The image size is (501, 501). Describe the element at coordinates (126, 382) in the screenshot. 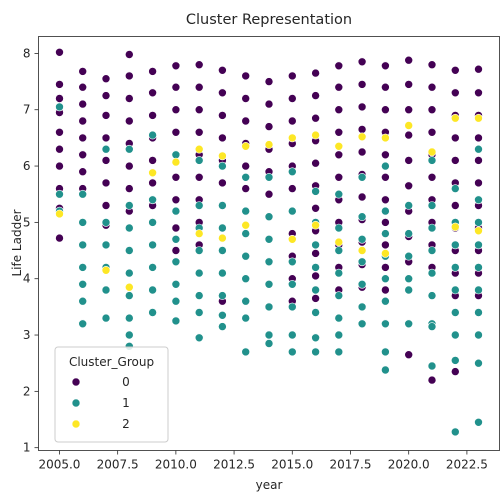

I see `legend-label: 0` at that location.